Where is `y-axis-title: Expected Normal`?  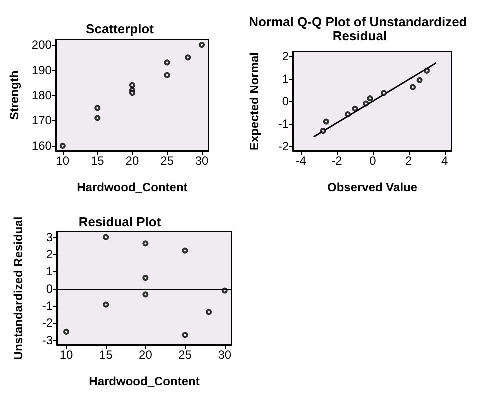
y-axis-title: Expected Normal is located at coordinates (255, 101).